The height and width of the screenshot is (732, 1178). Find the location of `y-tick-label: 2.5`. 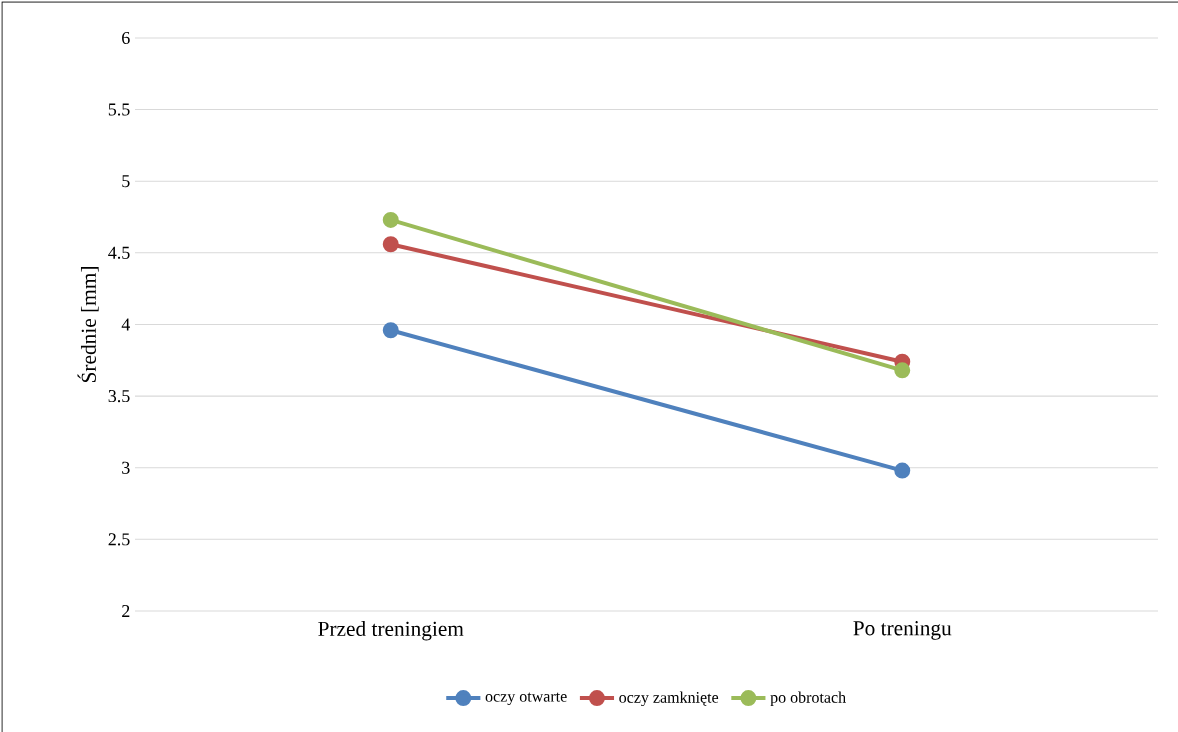

y-tick-label: 2.5 is located at coordinates (119, 539).